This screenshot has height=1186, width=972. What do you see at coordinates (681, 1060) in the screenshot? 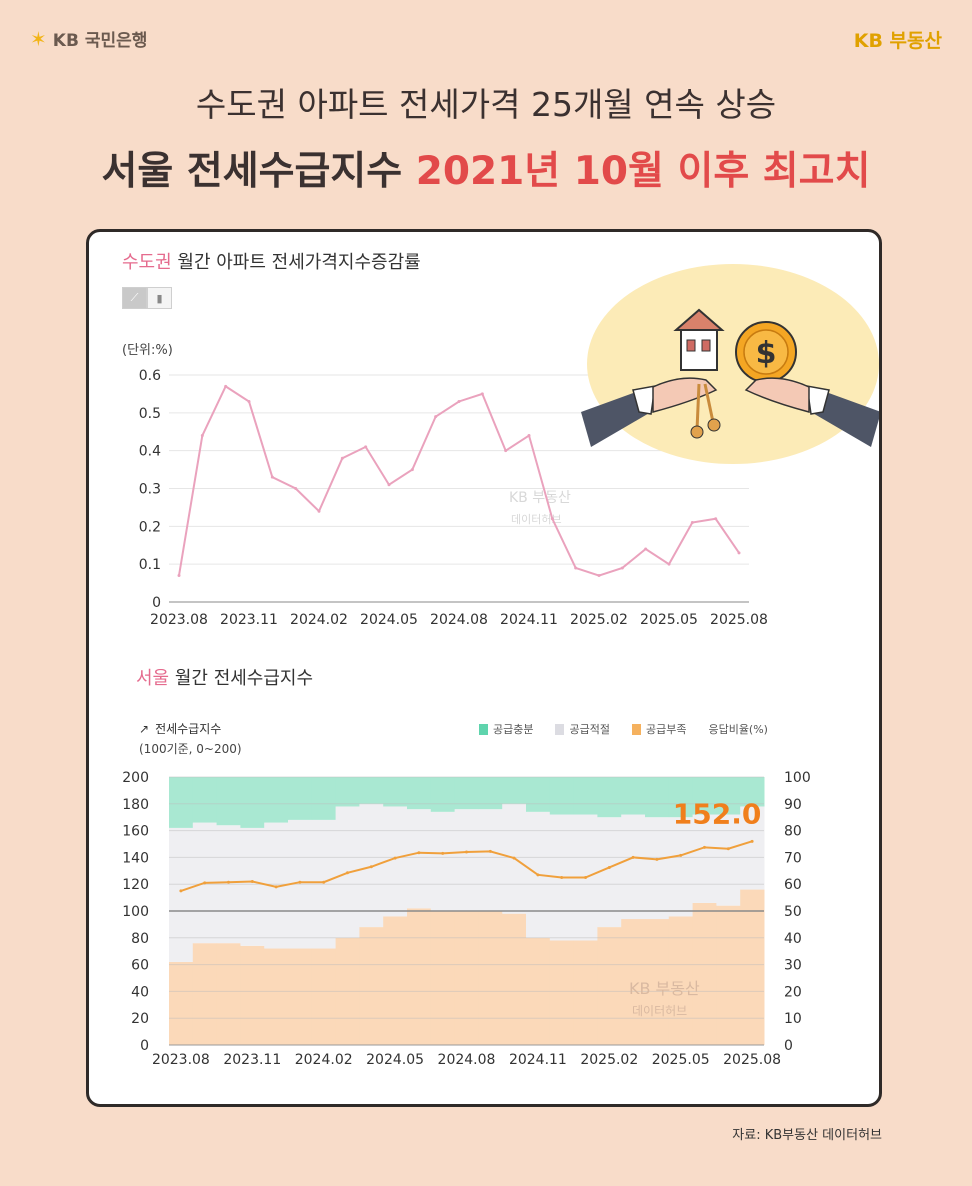
I see `chart2-x-tick-label: 2025.05` at bounding box center [681, 1060].